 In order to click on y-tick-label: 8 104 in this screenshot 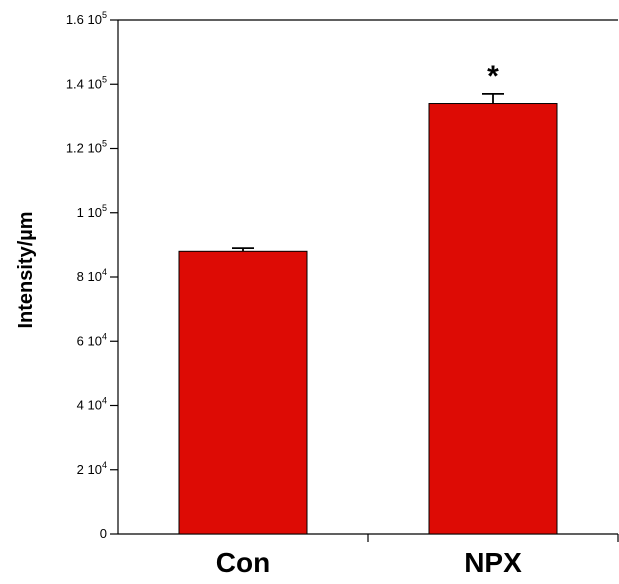, I will do `click(92, 275)`.